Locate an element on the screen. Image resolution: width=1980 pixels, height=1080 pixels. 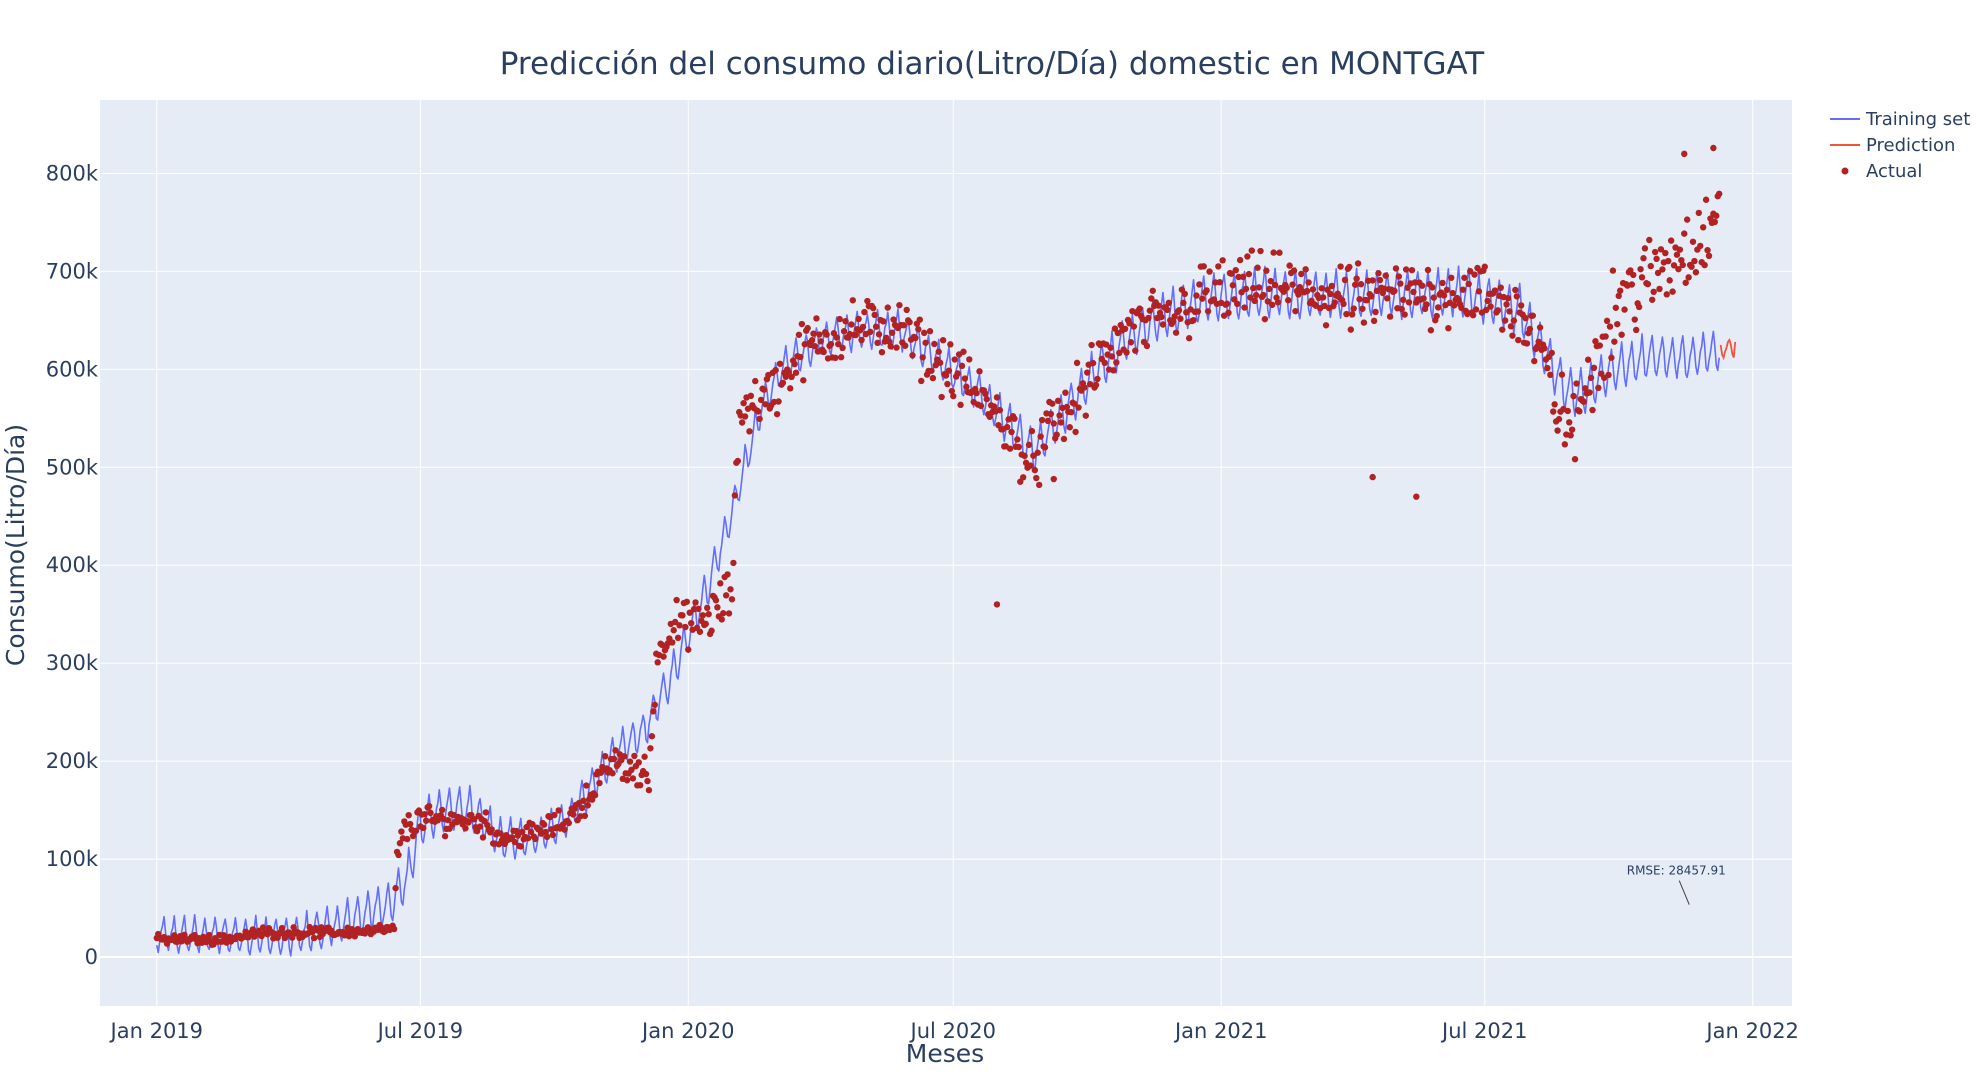
x-tick-label: Jan 2021 is located at coordinates (1220, 1031).